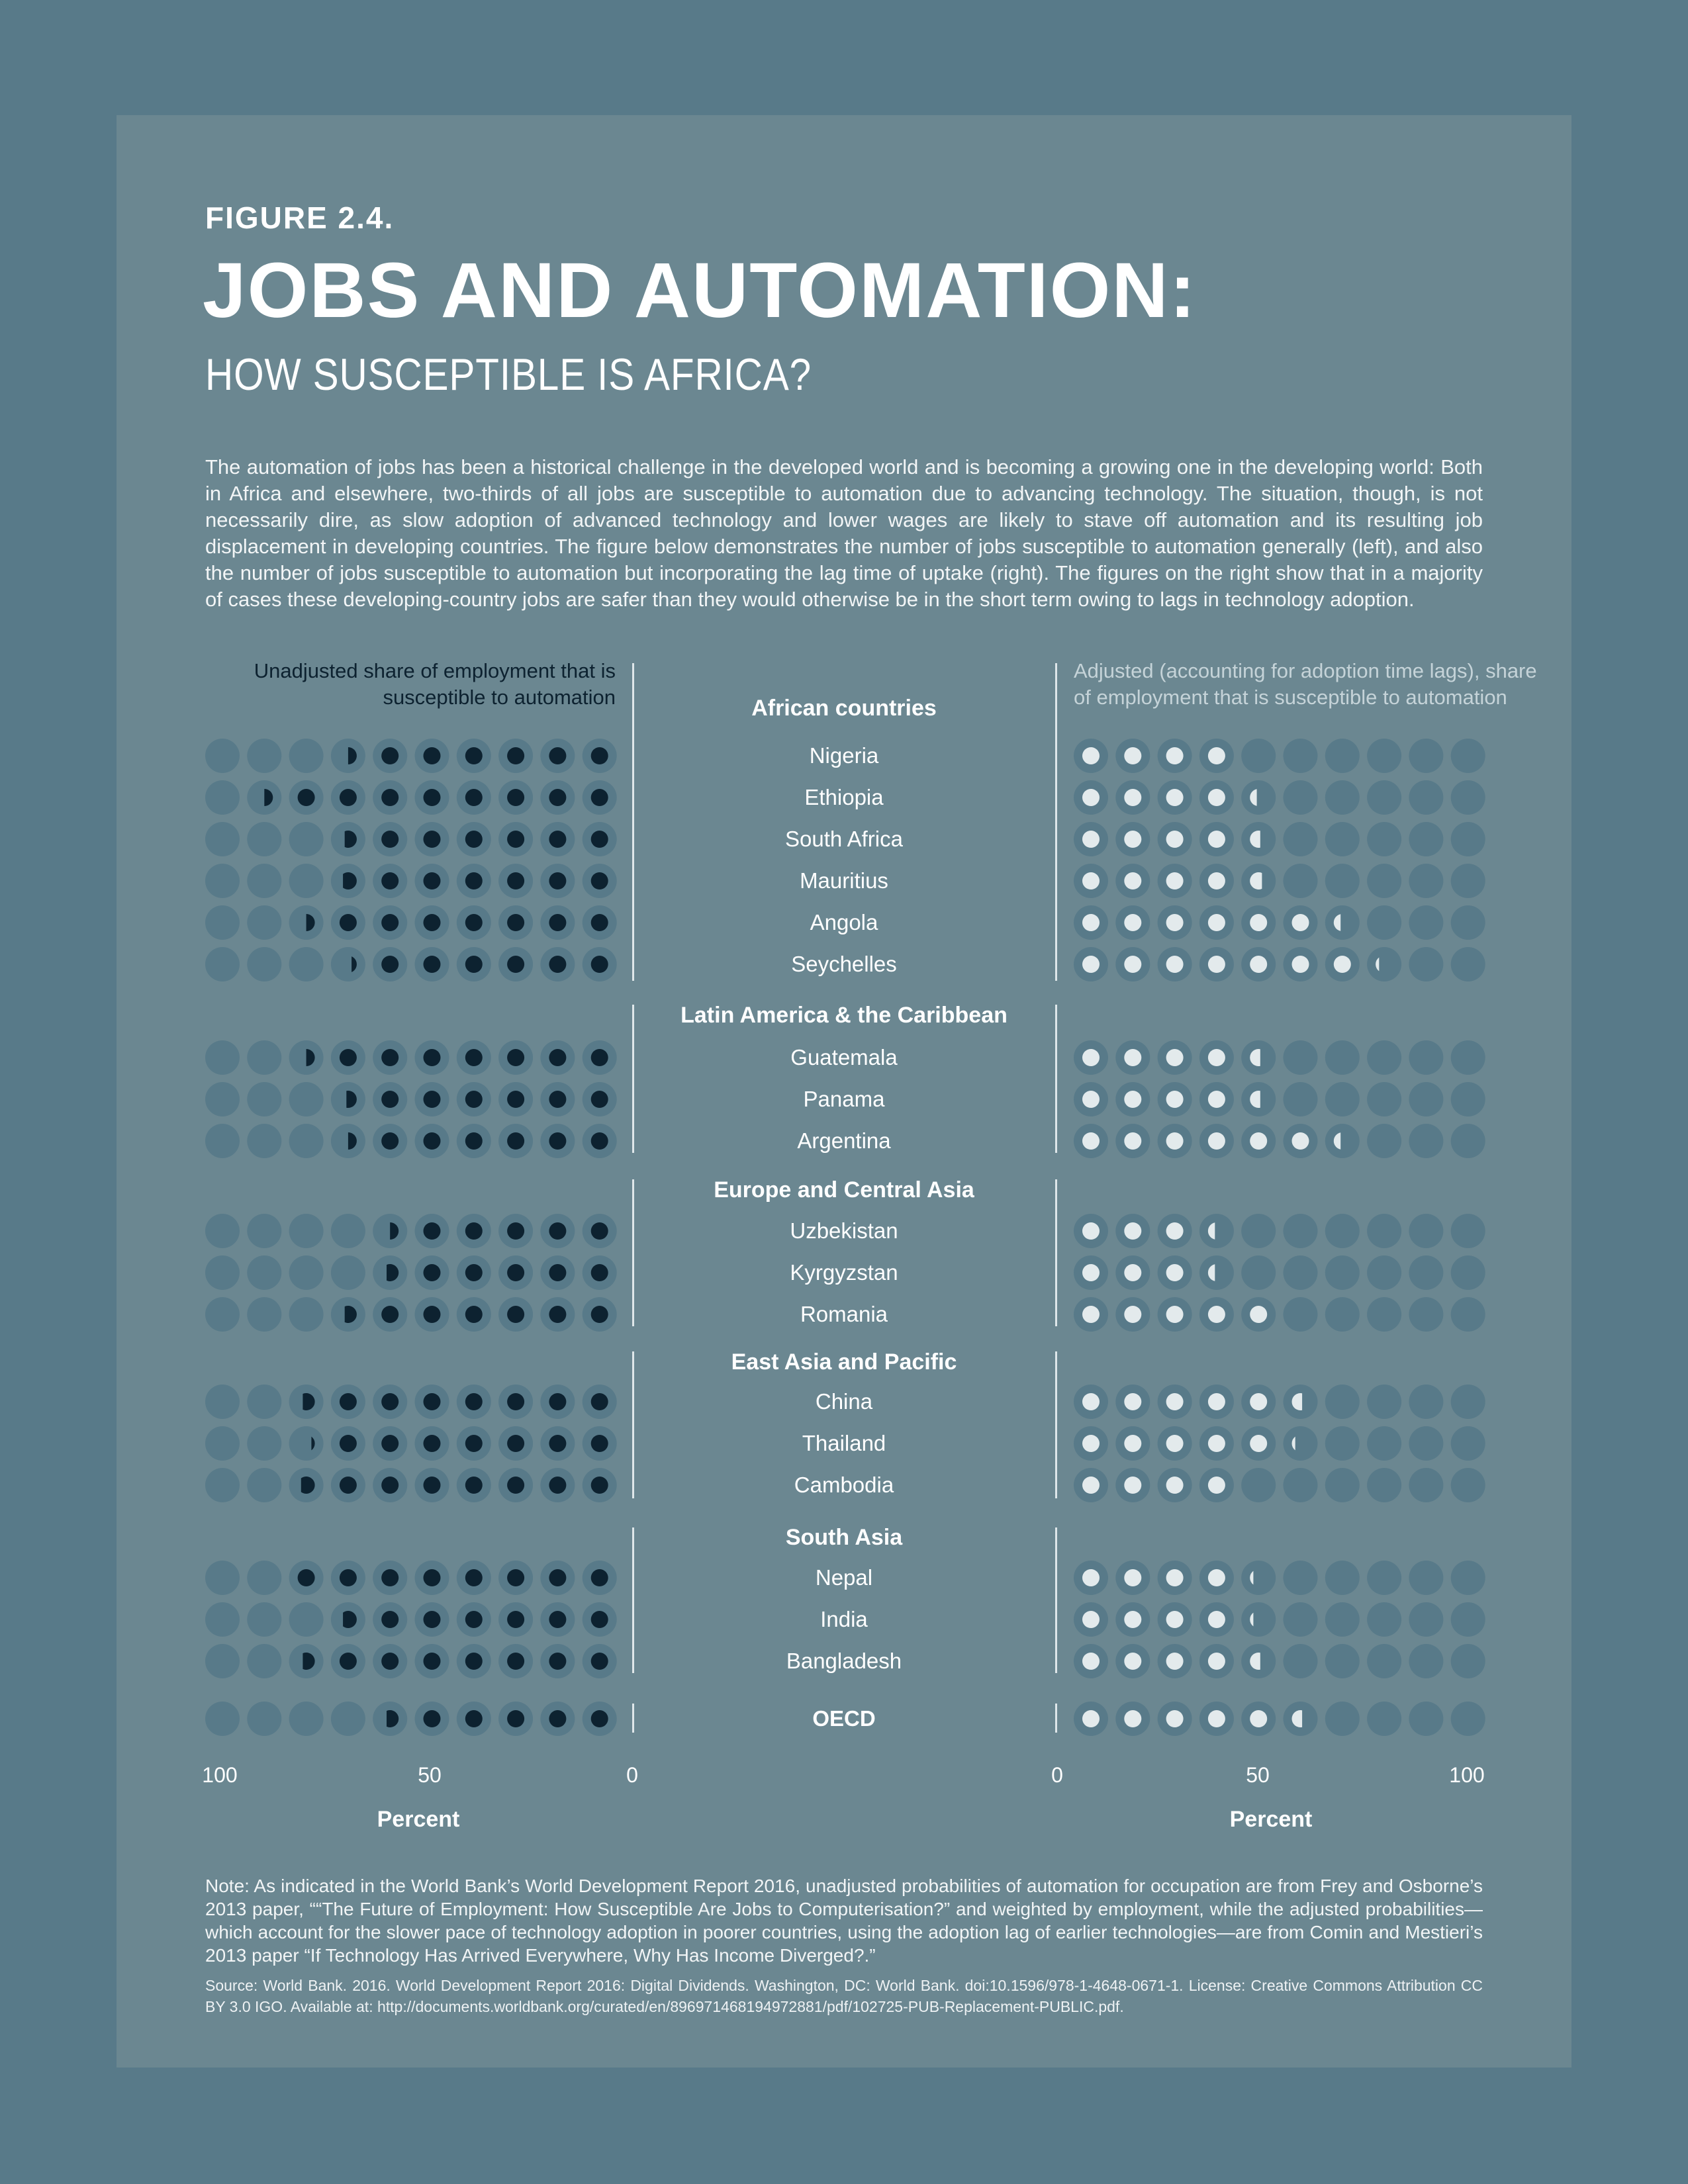 Image resolution: width=1688 pixels, height=2184 pixels. I want to click on country-label-nepal: Nepal, so click(844, 1578).